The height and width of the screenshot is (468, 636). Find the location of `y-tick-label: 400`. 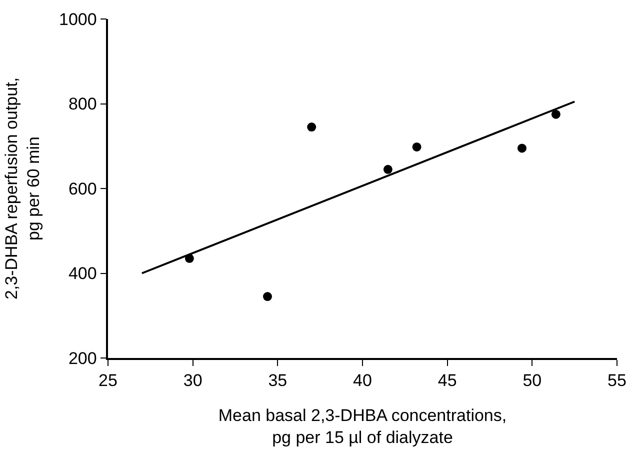

y-tick-label: 400 is located at coordinates (82, 274).